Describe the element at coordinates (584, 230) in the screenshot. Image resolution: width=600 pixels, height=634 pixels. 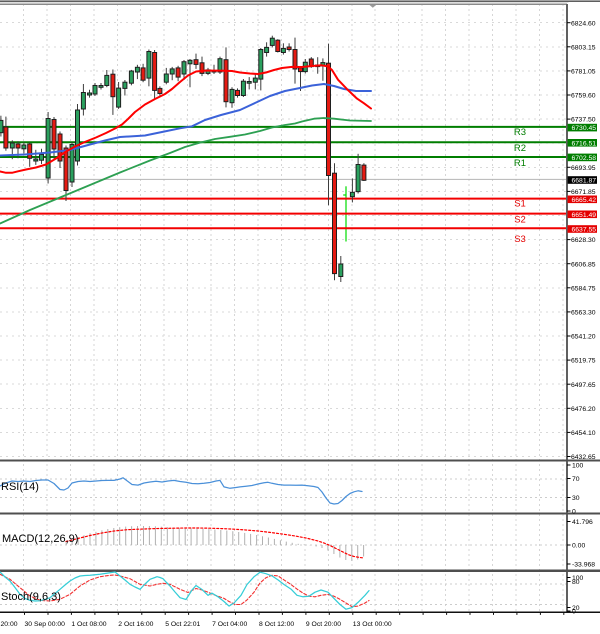
I see `svg-text: 6637.55` at that location.